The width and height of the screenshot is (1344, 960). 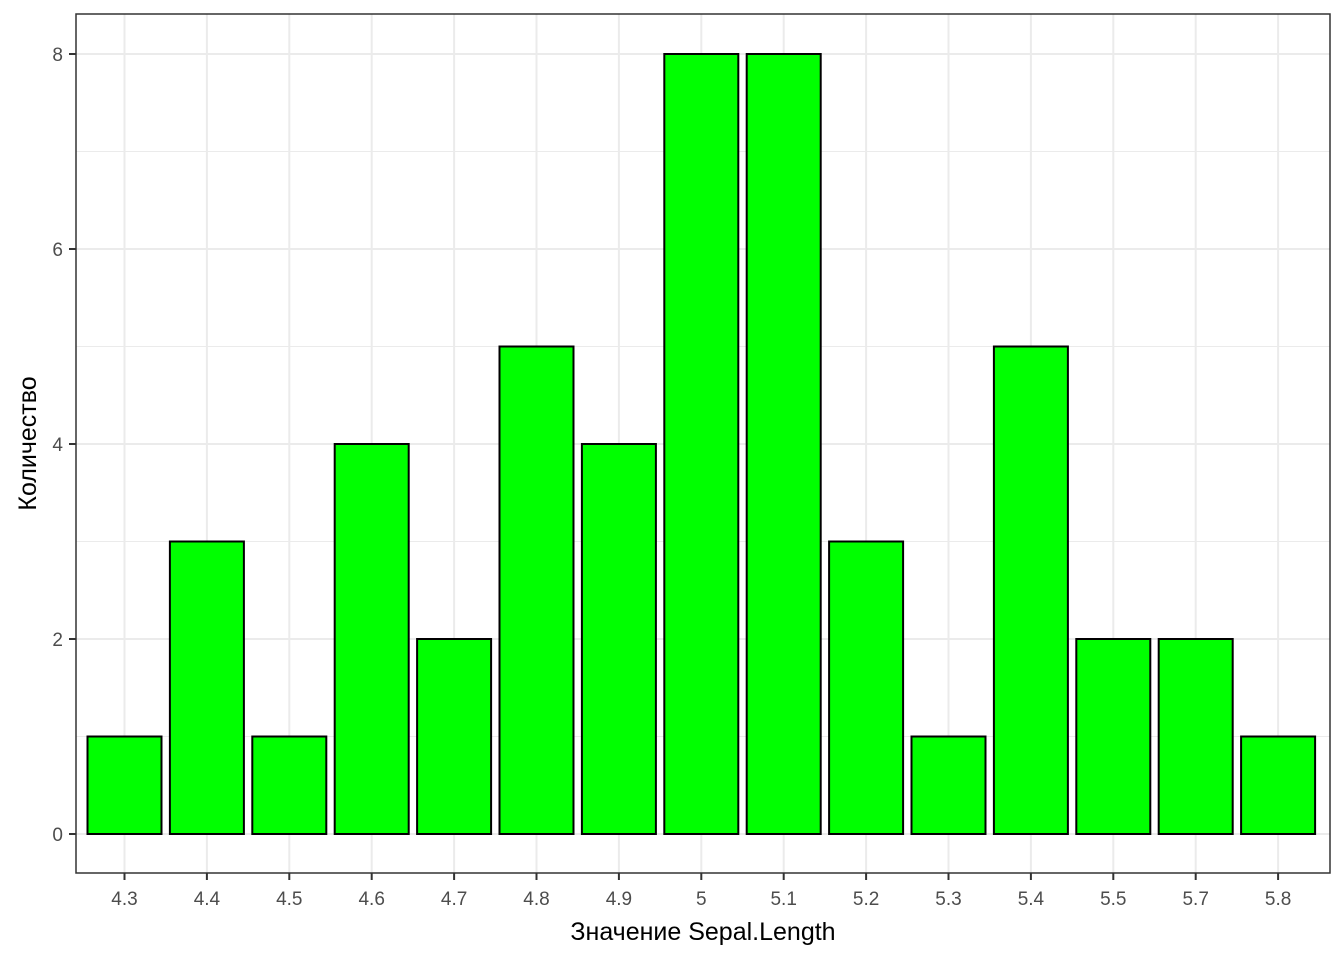 What do you see at coordinates (1113, 736) in the screenshot?
I see `bar-5.5` at bounding box center [1113, 736].